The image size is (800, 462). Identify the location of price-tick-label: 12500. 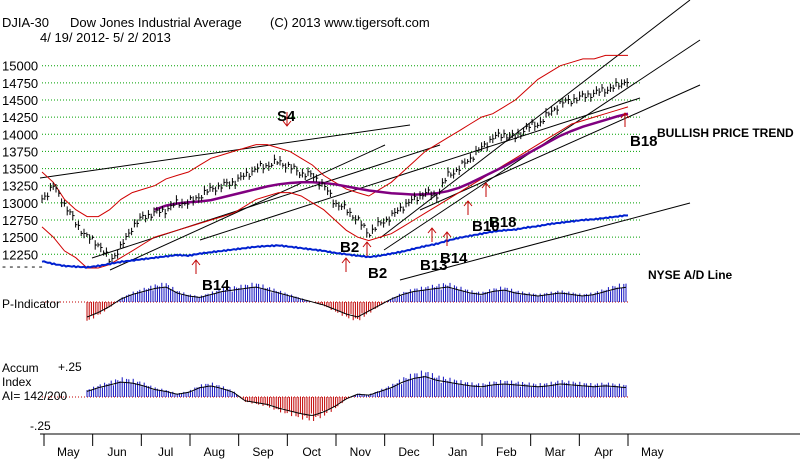
(20, 237).